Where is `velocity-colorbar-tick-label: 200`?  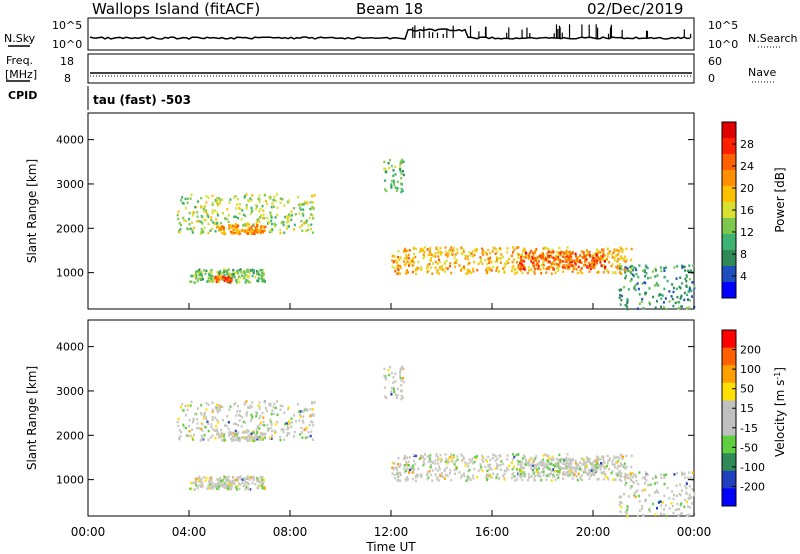 velocity-colorbar-tick-label: 200 is located at coordinates (750, 350).